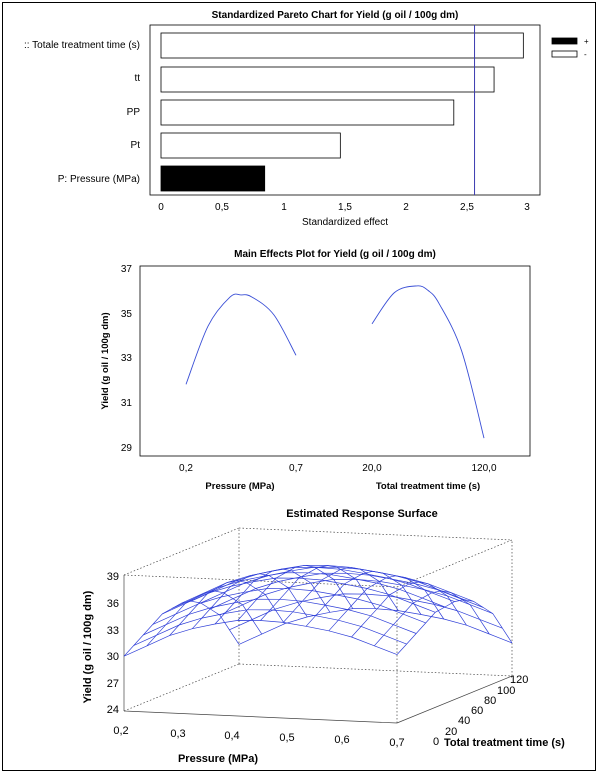 The height and width of the screenshot is (775, 600). What do you see at coordinates (258, 737) in the screenshot?
I see `surface-x-ticks: 0,2 0,3 0,4 0,5 0,6 0,7` at bounding box center [258, 737].